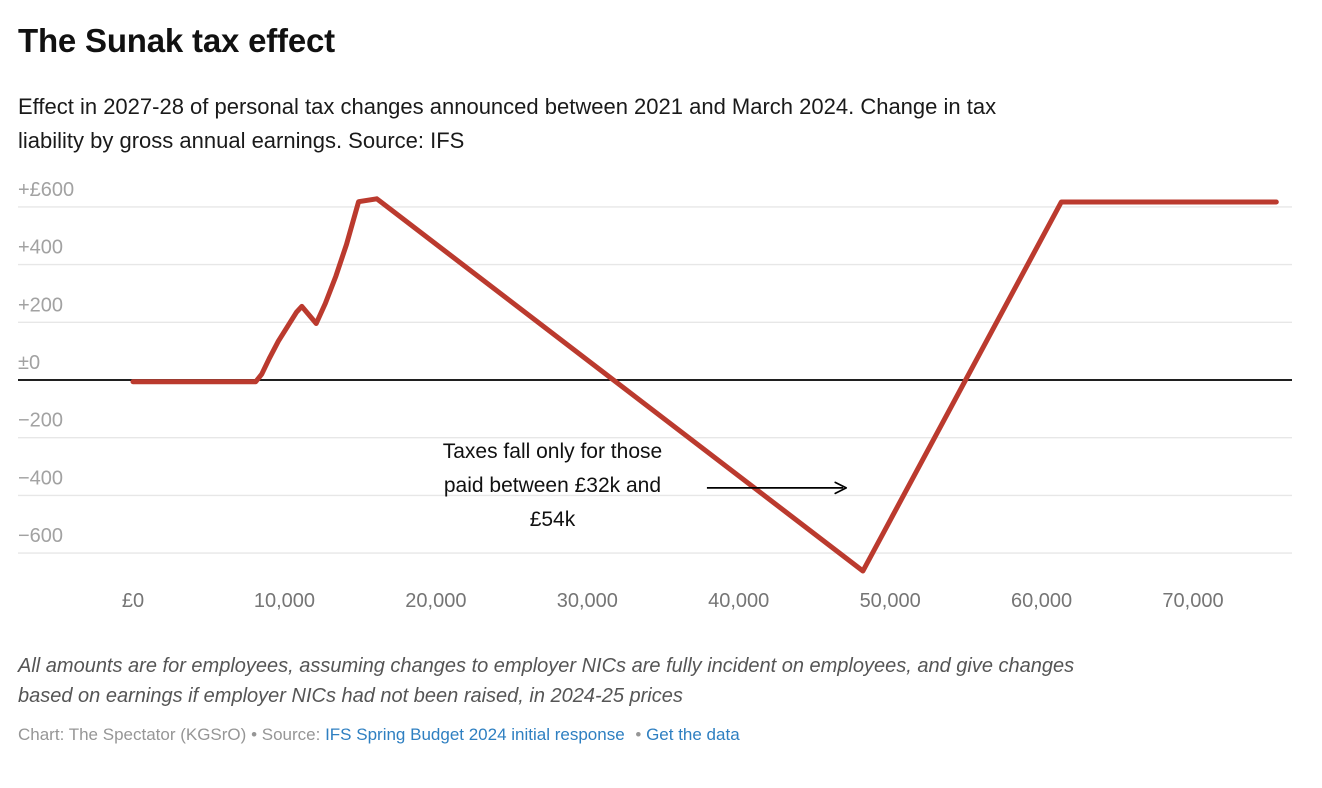 The image size is (1322, 788). I want to click on y-tick-label: +400, so click(40, 248).